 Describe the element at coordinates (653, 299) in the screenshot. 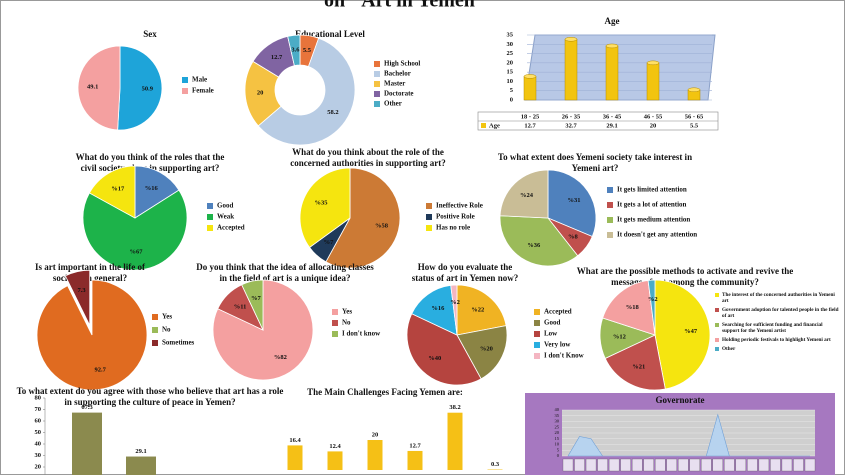

I see `data-label: %2` at that location.